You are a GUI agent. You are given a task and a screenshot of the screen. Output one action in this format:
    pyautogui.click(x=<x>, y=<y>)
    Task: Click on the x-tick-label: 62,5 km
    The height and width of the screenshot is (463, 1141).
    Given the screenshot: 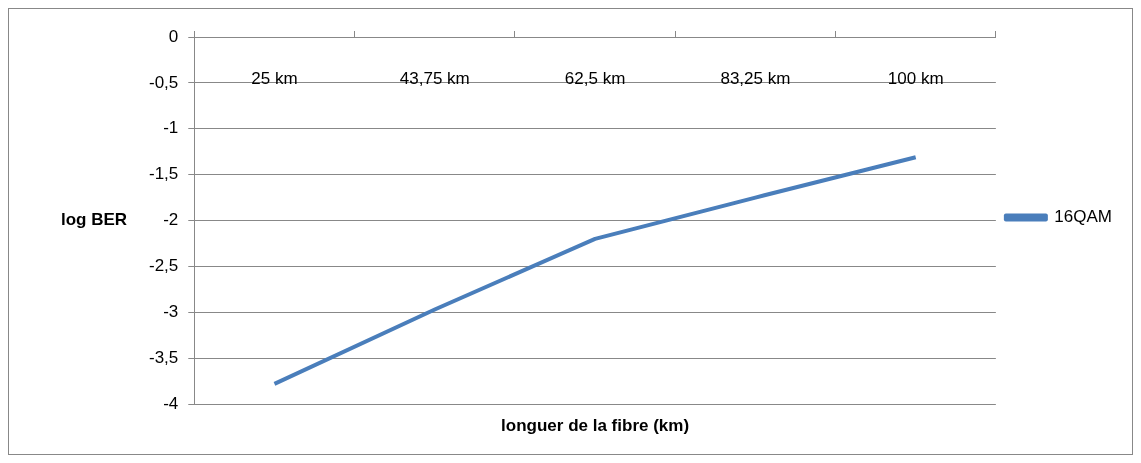 What is the action you would take?
    pyautogui.click(x=595, y=78)
    